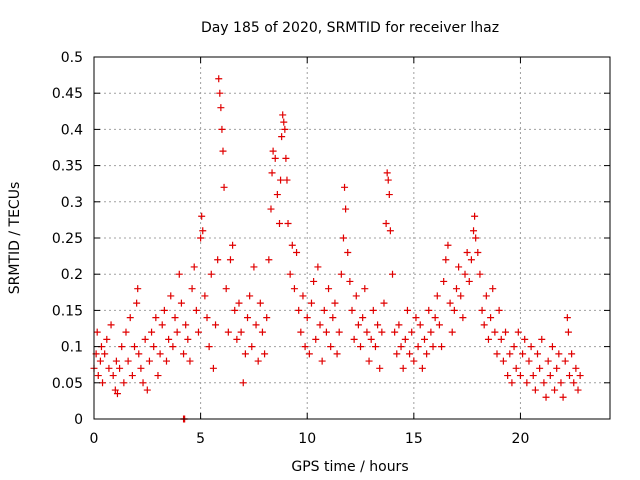 This screenshot has width=640, height=480. Describe the element at coordinates (15, 238) in the screenshot. I see `y-axis-label: SRMTID / TECUs` at that location.